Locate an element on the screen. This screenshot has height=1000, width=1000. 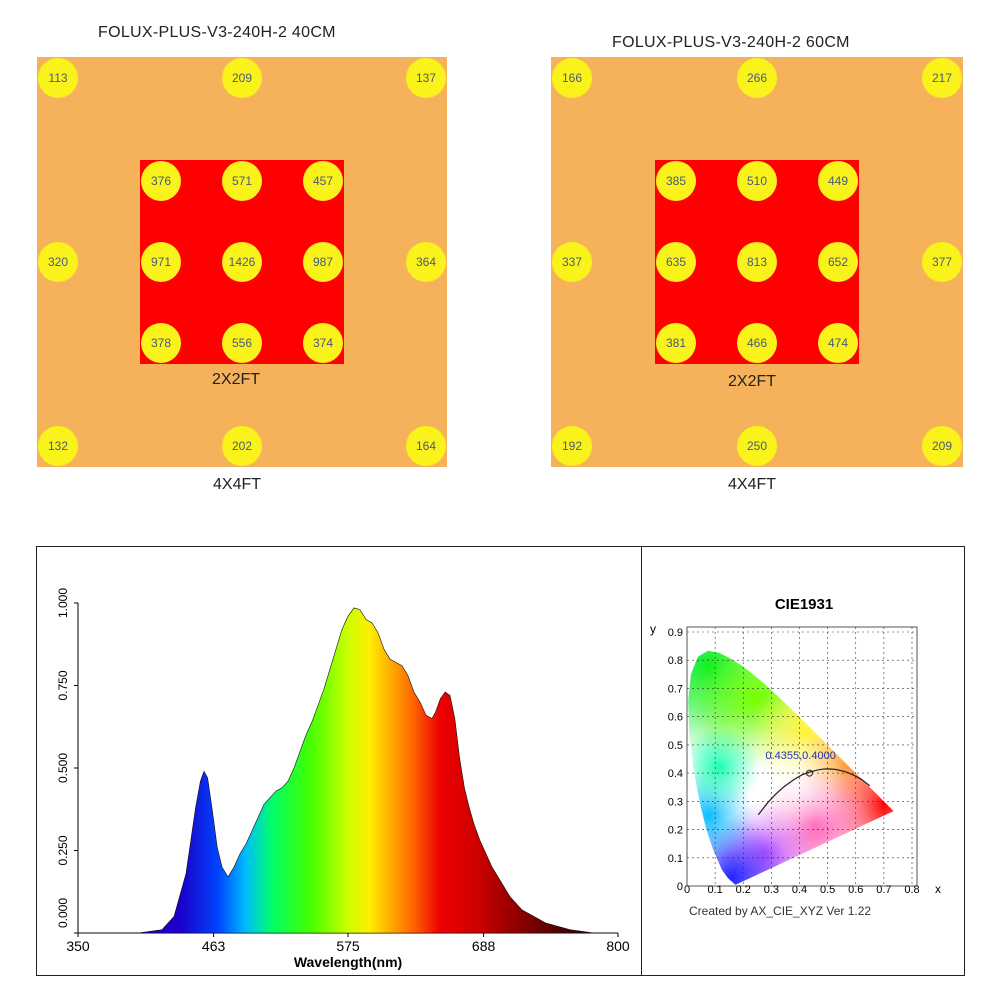
outer-measurement-point: 377 is located at coordinates (942, 262).